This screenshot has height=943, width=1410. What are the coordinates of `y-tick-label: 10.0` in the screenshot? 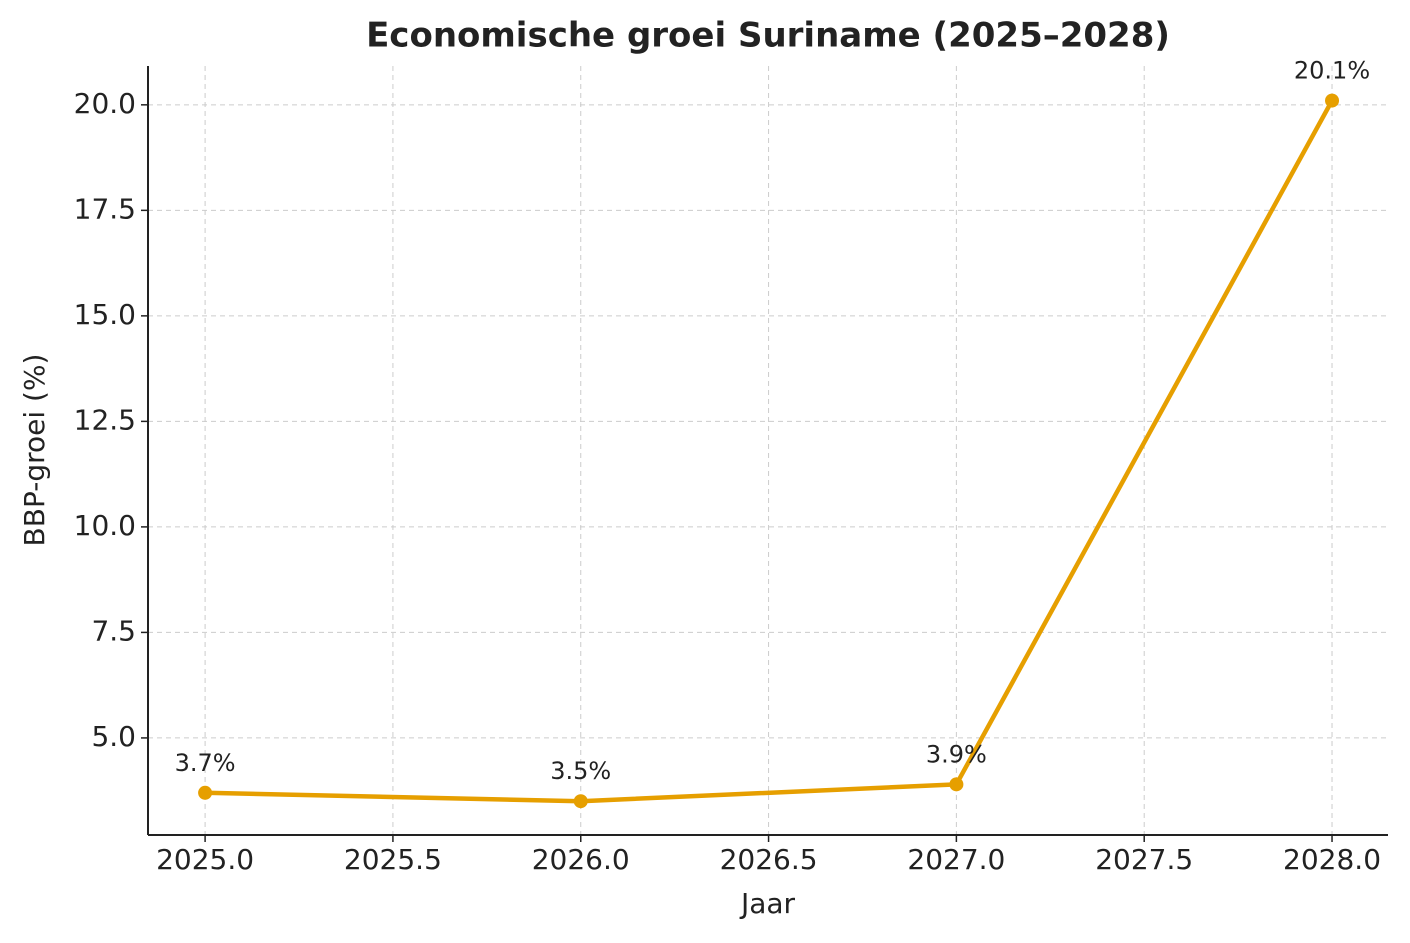 It's located at (105, 525).